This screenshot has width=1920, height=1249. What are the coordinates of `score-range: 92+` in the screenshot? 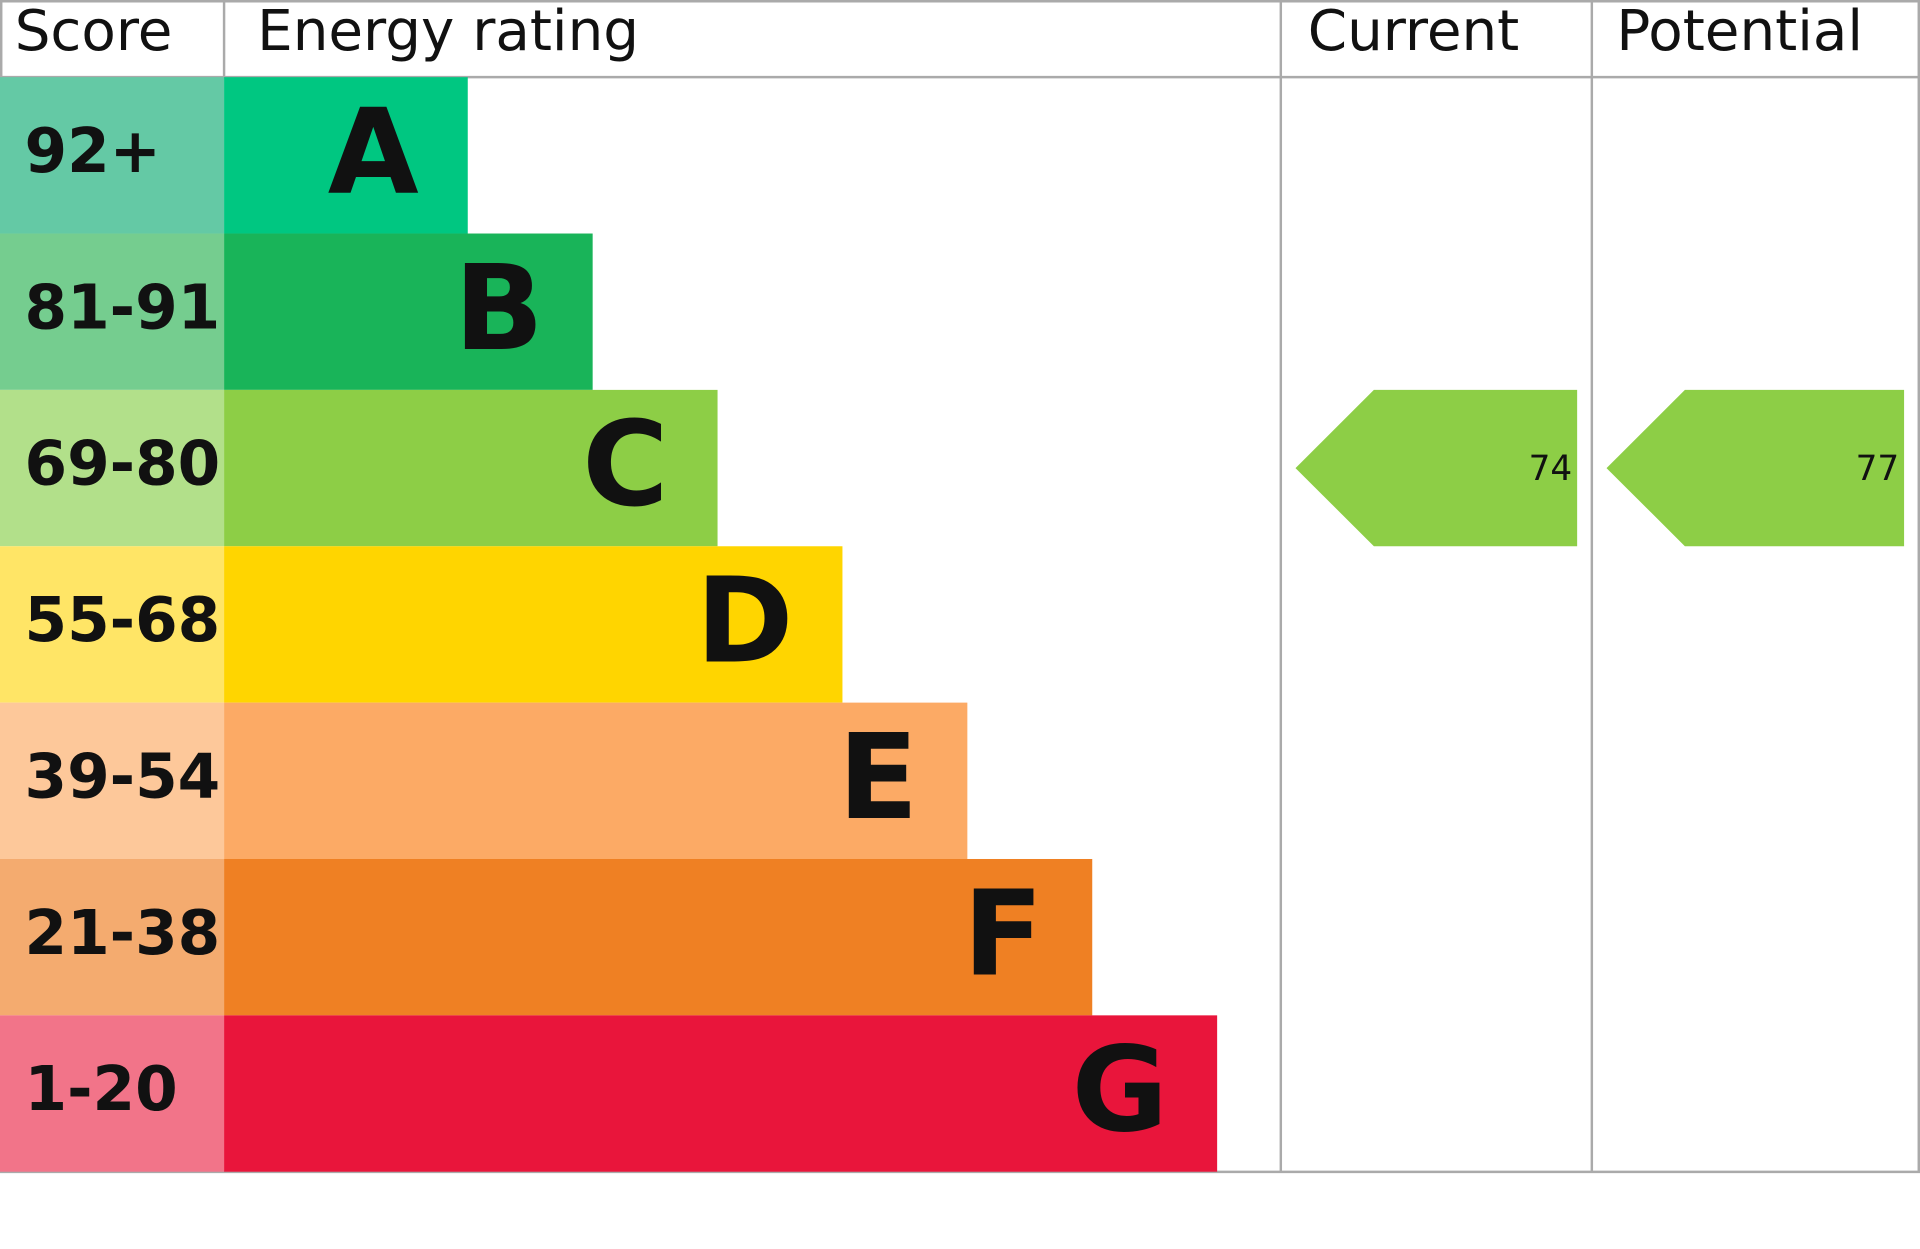 It's located at (92, 151).